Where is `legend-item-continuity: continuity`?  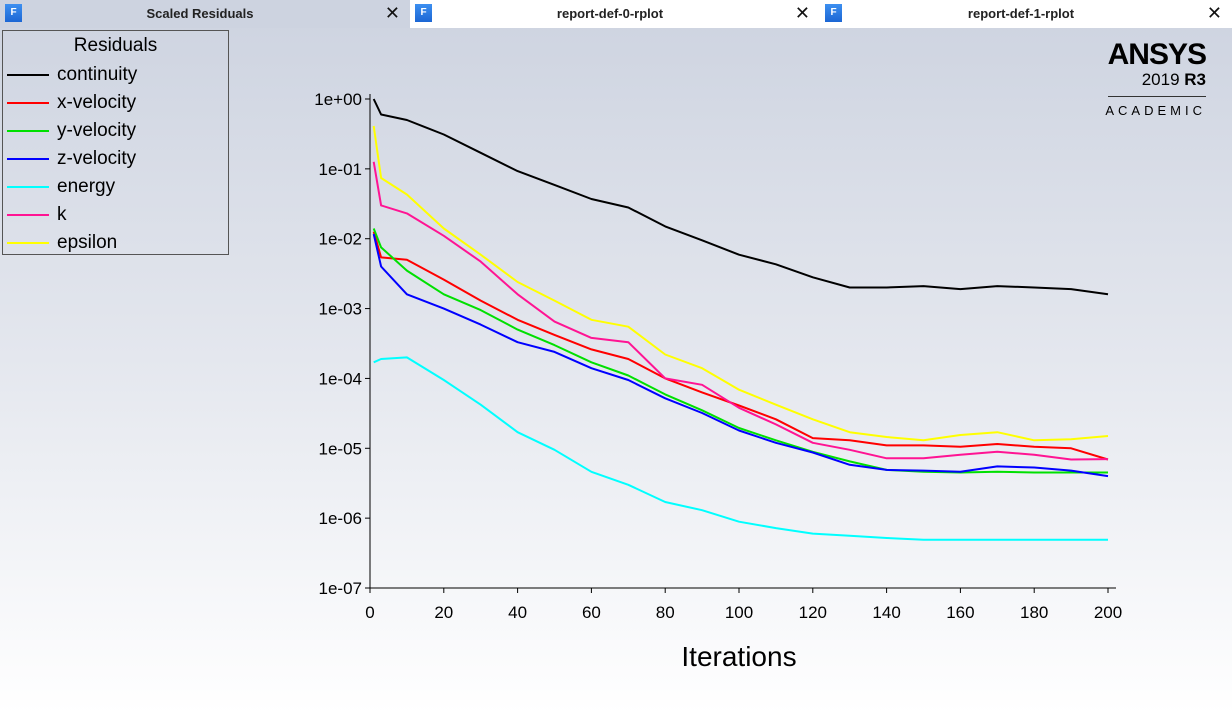 legend-item-continuity: continuity is located at coordinates (115, 75).